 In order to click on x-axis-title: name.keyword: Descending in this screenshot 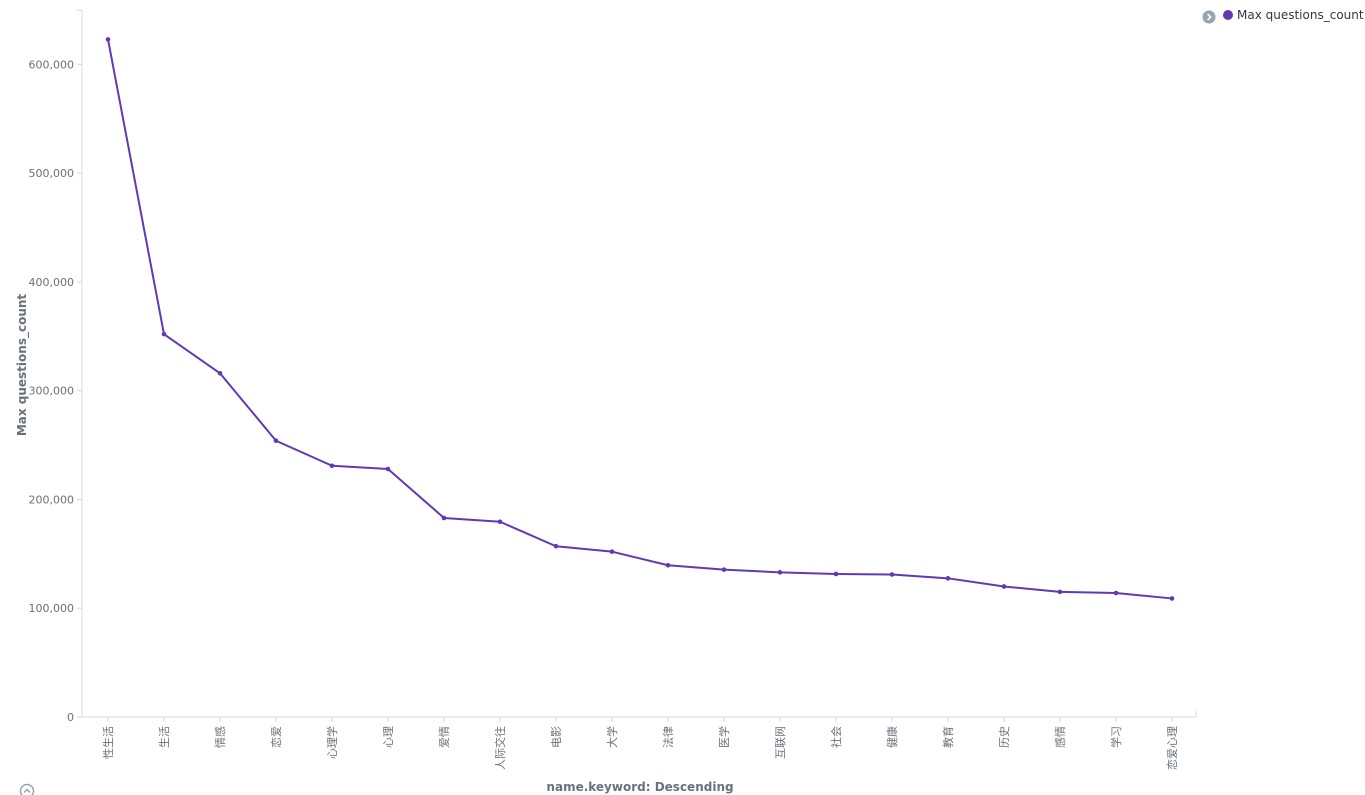, I will do `click(639, 787)`.